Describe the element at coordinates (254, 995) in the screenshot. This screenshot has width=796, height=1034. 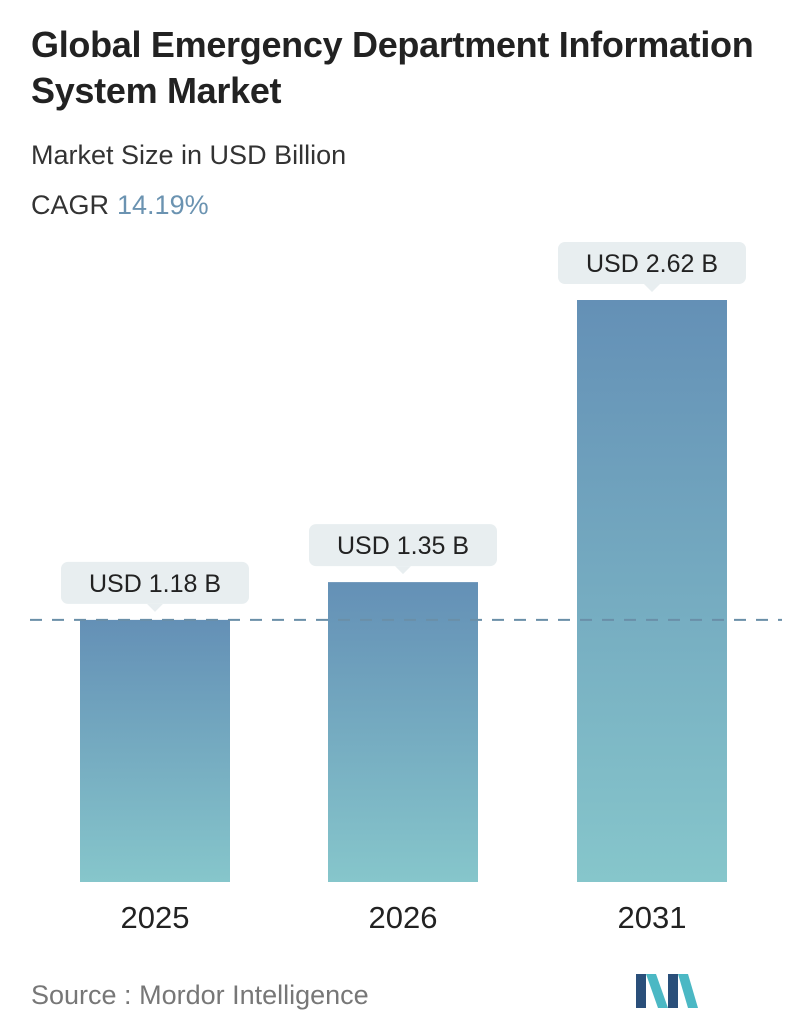
I see `source-name: Mordor Intelligence` at that location.